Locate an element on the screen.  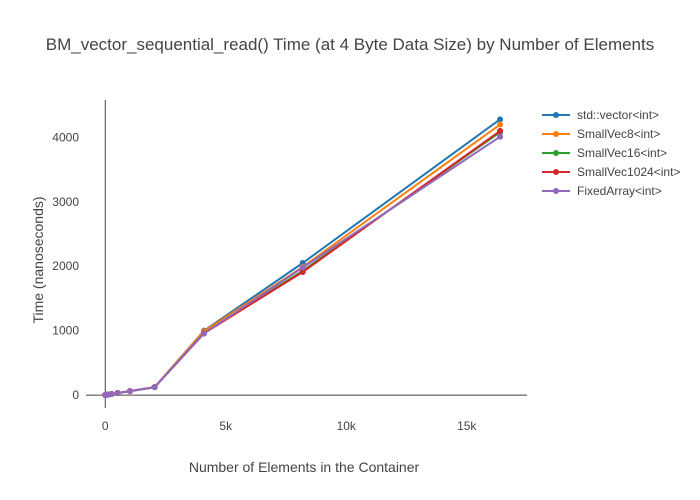
legend-item: SmallVec8<int> is located at coordinates (601, 134).